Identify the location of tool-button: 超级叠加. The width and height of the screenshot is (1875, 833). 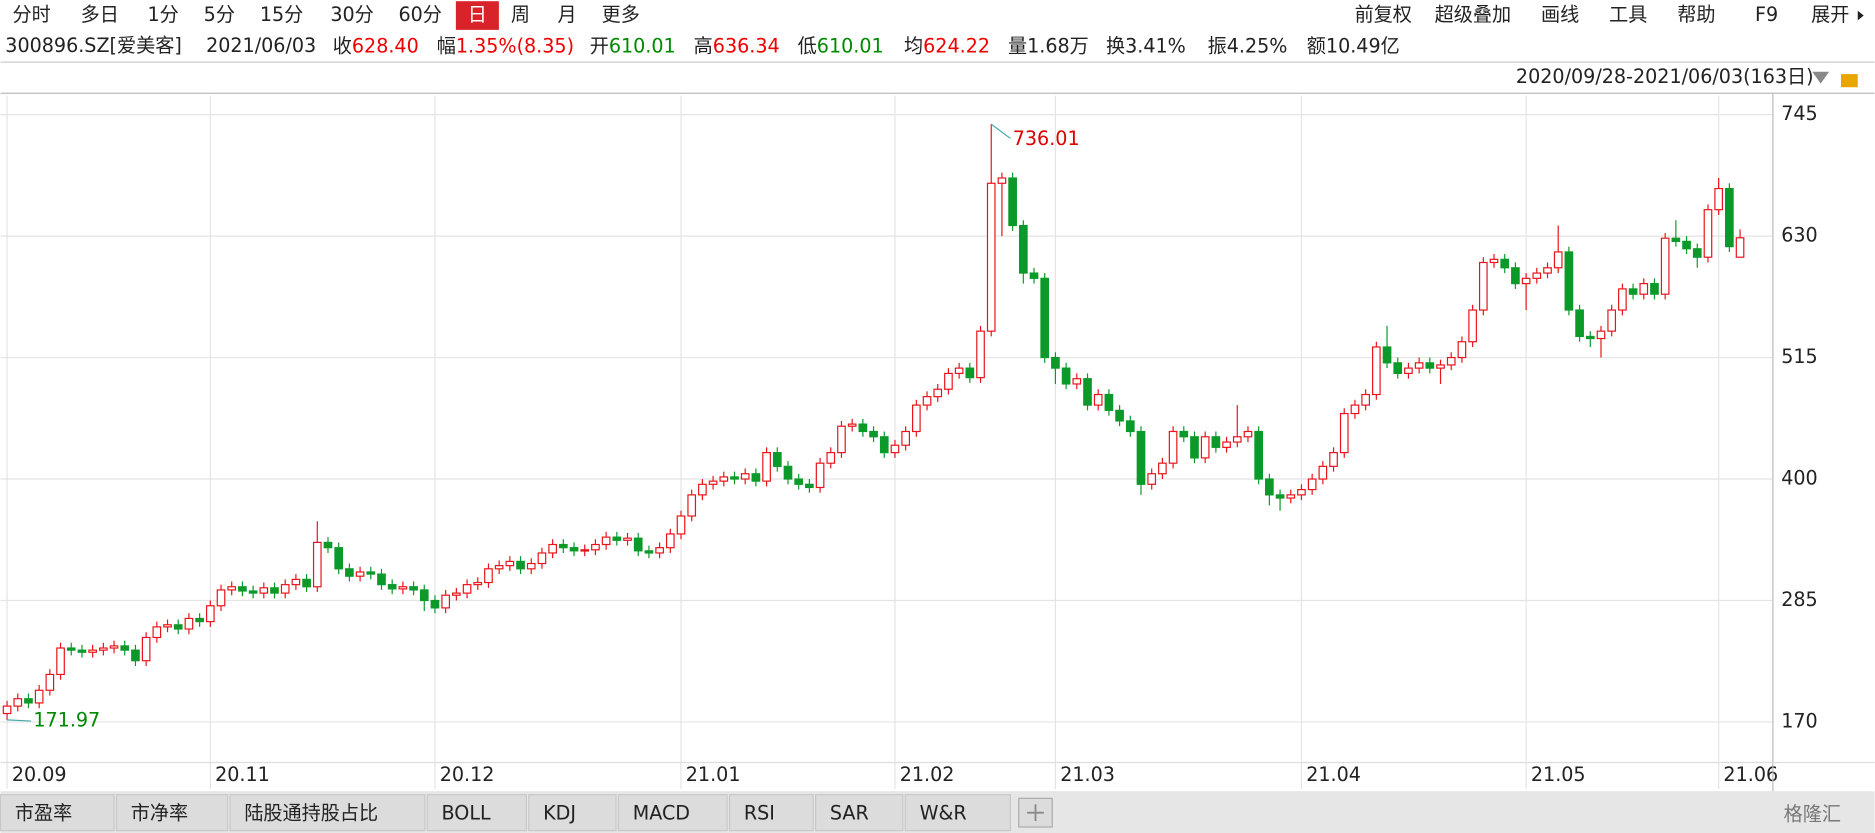
(1473, 14).